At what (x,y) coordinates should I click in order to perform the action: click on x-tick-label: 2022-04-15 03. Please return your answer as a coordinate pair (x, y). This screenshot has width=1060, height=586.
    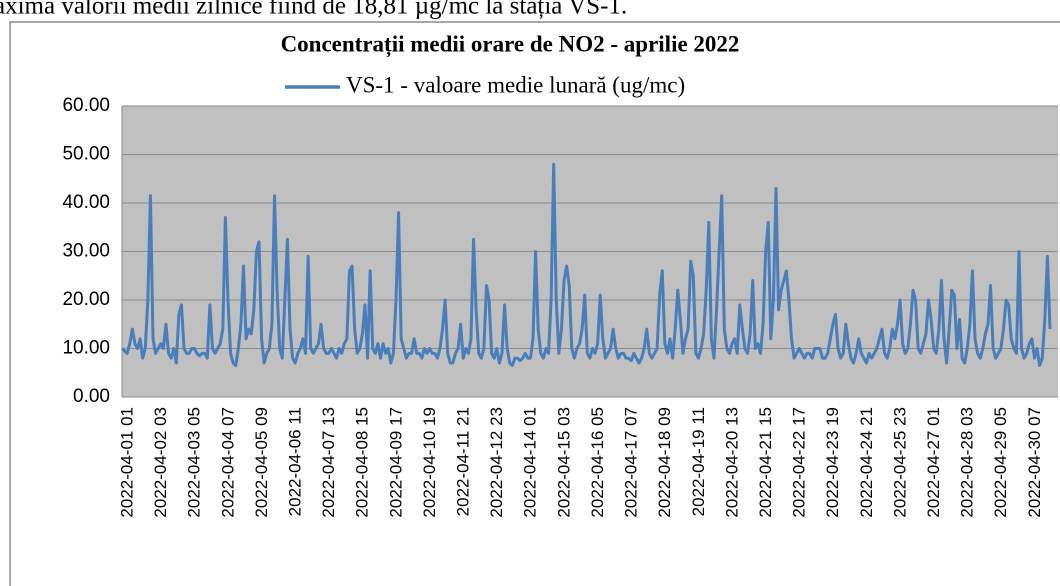
    Looking at the image, I should click on (563, 462).